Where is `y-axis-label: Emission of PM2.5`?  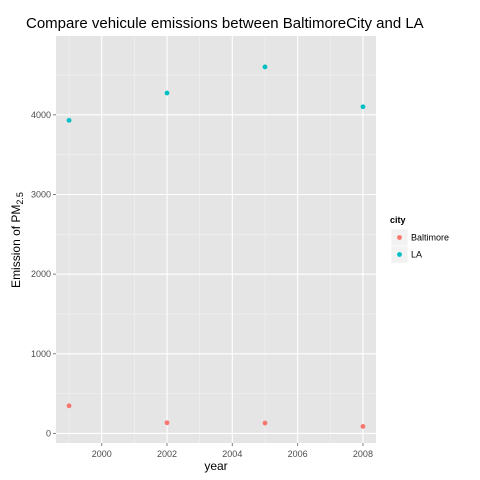 y-axis-label: Emission of PM2.5 is located at coordinates (17, 240).